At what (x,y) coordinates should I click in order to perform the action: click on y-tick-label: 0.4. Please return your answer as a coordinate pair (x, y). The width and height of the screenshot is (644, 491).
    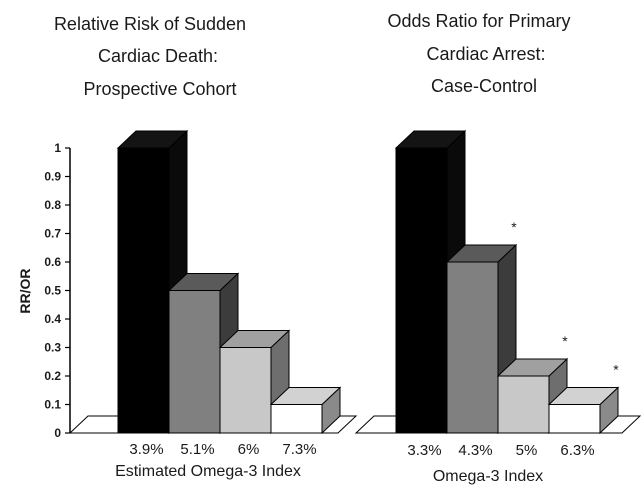
    Looking at the image, I should click on (52, 319).